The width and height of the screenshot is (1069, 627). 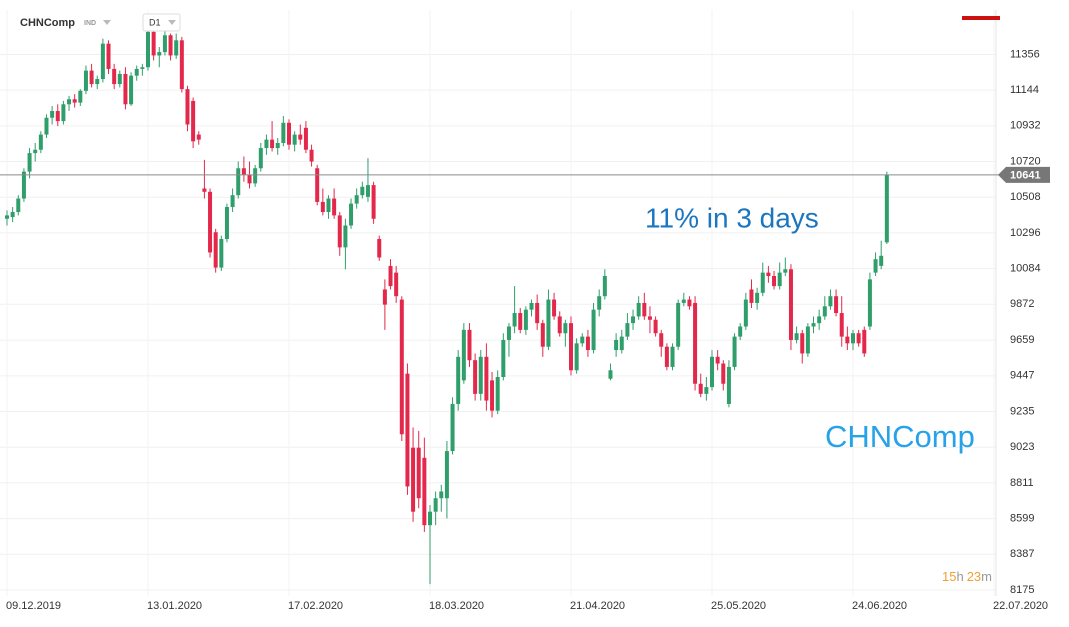 What do you see at coordinates (47, 23) in the screenshot?
I see `symbol: CHNComp` at bounding box center [47, 23].